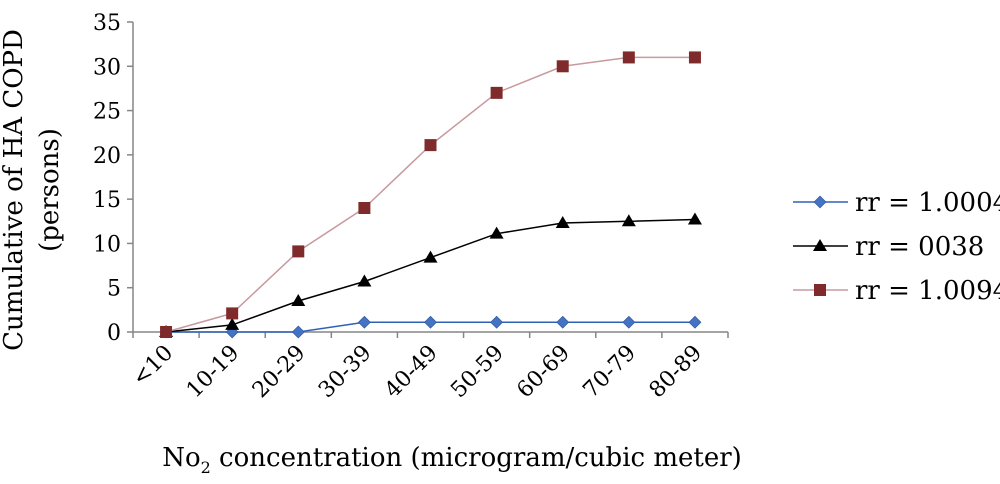 Image resolution: width=1000 pixels, height=484 pixels. I want to click on y-axis-title: Cumulative of HA COPD, so click(14, 190).